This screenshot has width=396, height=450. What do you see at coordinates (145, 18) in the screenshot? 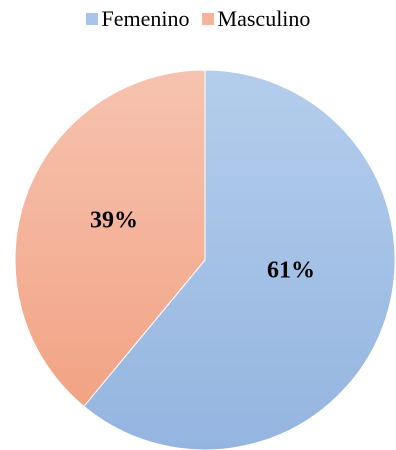
I see `legend-label-femenino: Femenino` at bounding box center [145, 18].